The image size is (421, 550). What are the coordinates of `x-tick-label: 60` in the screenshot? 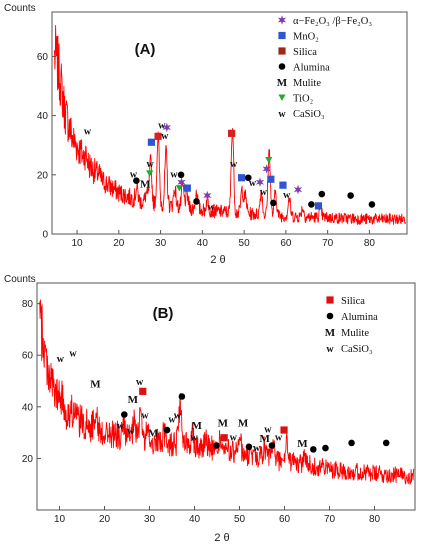 It's located at (285, 519).